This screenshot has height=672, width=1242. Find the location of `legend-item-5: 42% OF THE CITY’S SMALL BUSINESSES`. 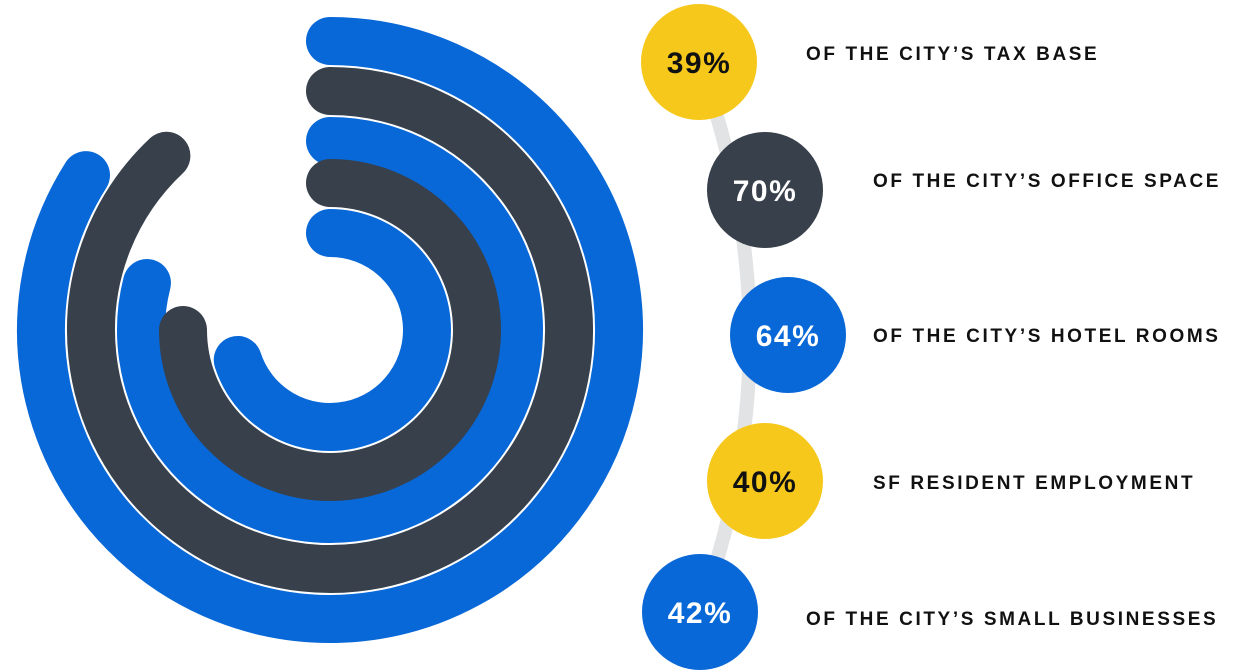

legend-item-5: 42% OF THE CITY’S SMALL BUSINESSES is located at coordinates (930, 612).